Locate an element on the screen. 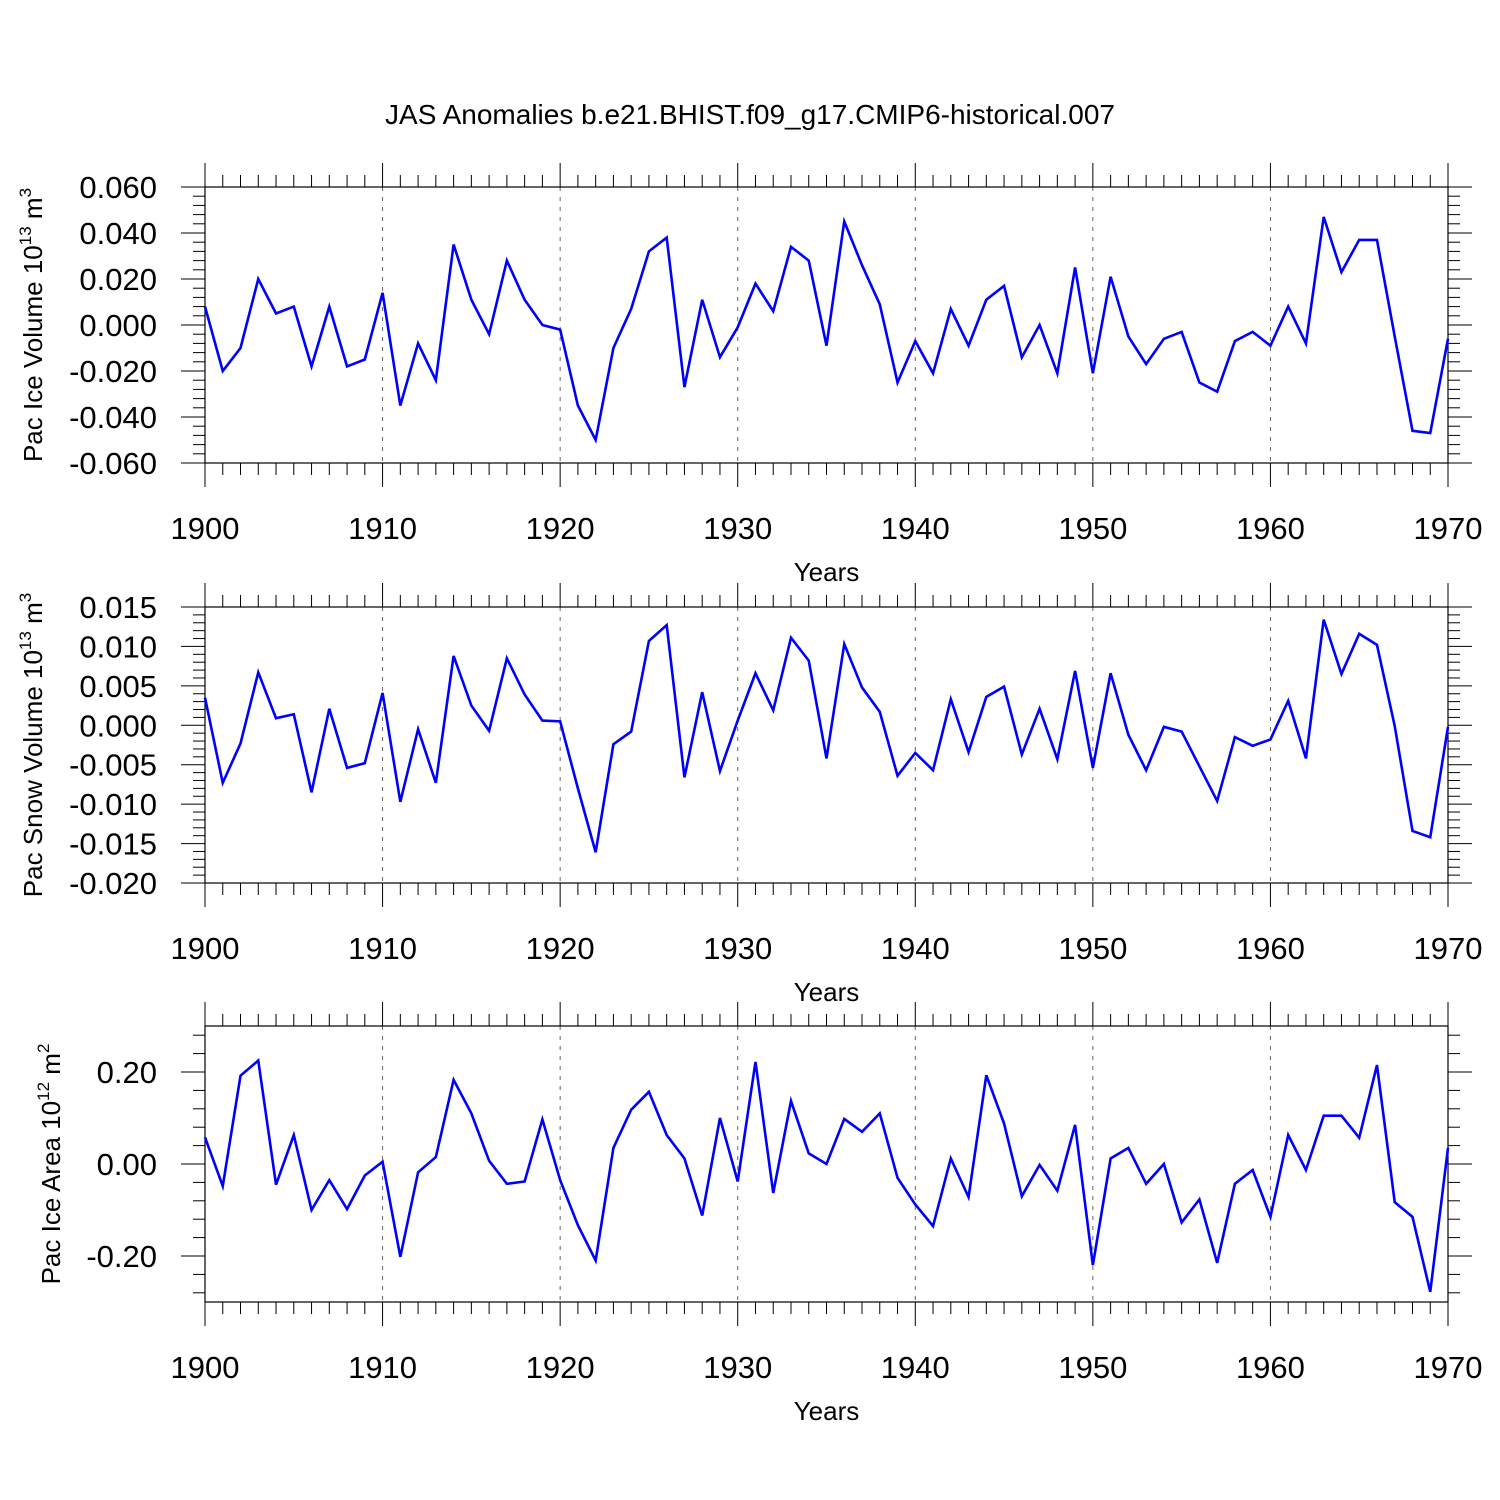 This screenshot has width=1500, height=1500. chart-3-x-tick-label: 1930 is located at coordinates (737, 1367).